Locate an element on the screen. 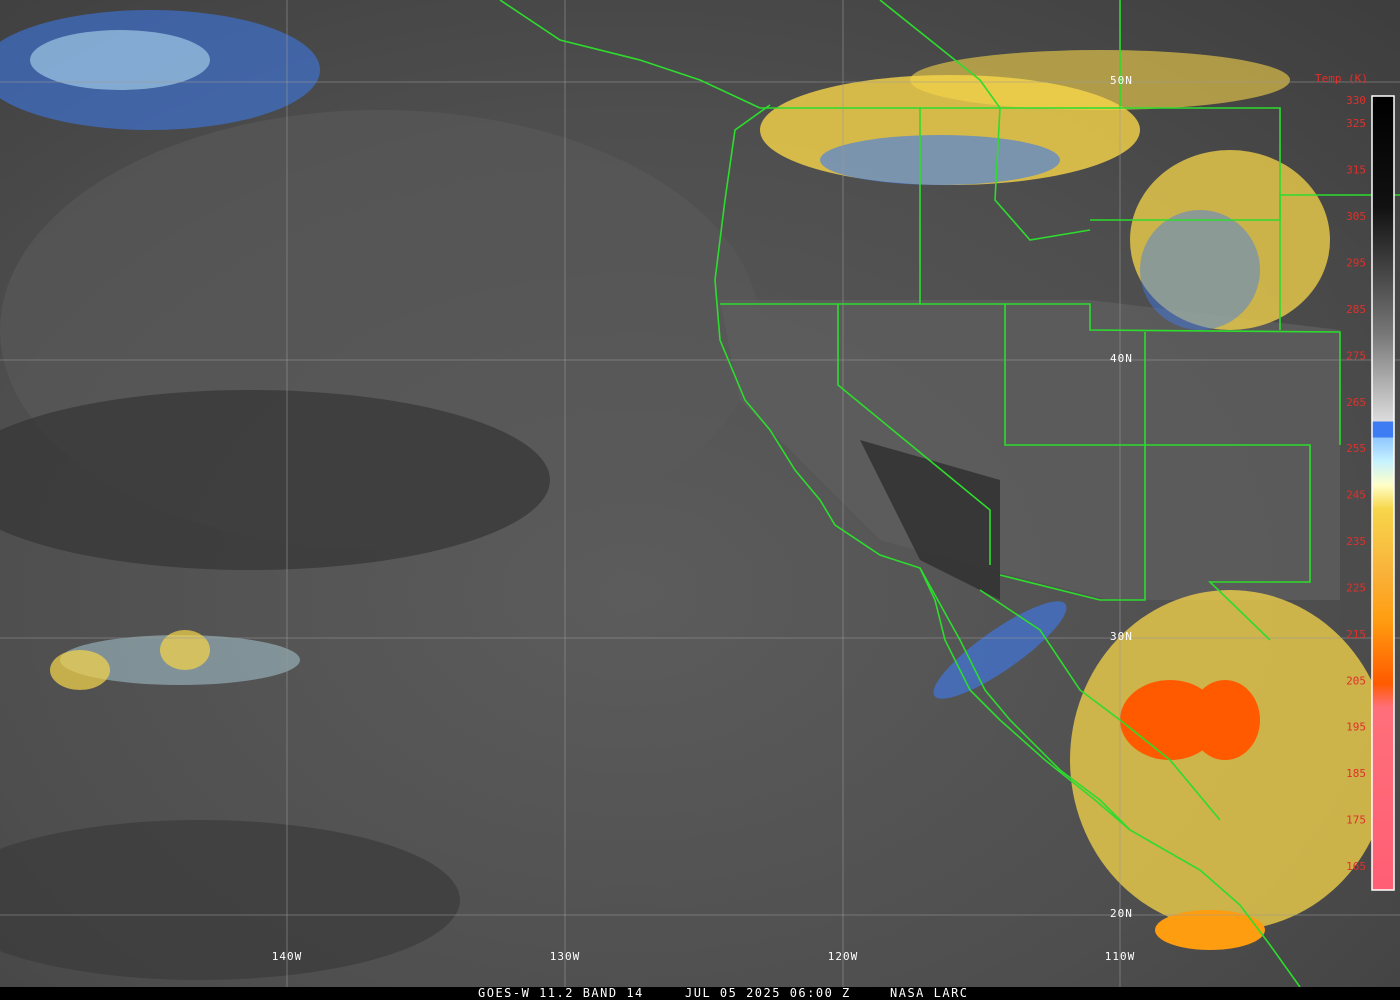 This screenshot has height=1000, width=1400. colorbar-label: 175 is located at coordinates (1356, 820).